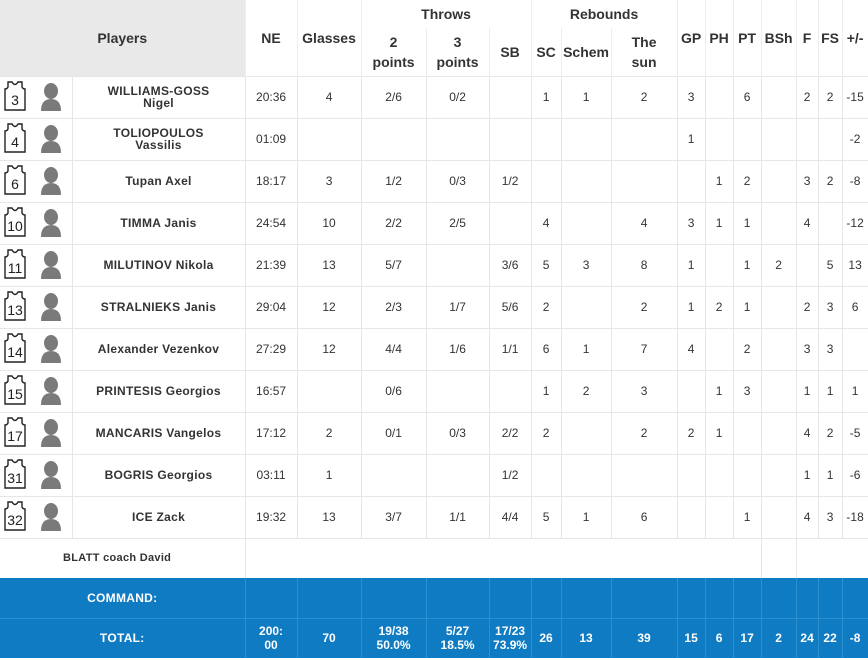  I want to click on header-fs: FS, so click(830, 38).